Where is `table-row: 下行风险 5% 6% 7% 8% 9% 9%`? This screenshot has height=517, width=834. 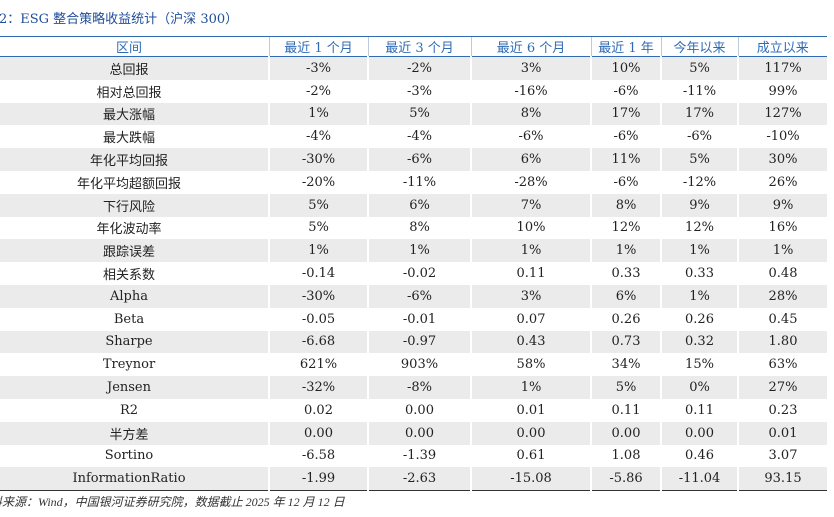
table-row: 下行风险 5% 6% 7% 8% 9% 9% is located at coordinates (413, 205).